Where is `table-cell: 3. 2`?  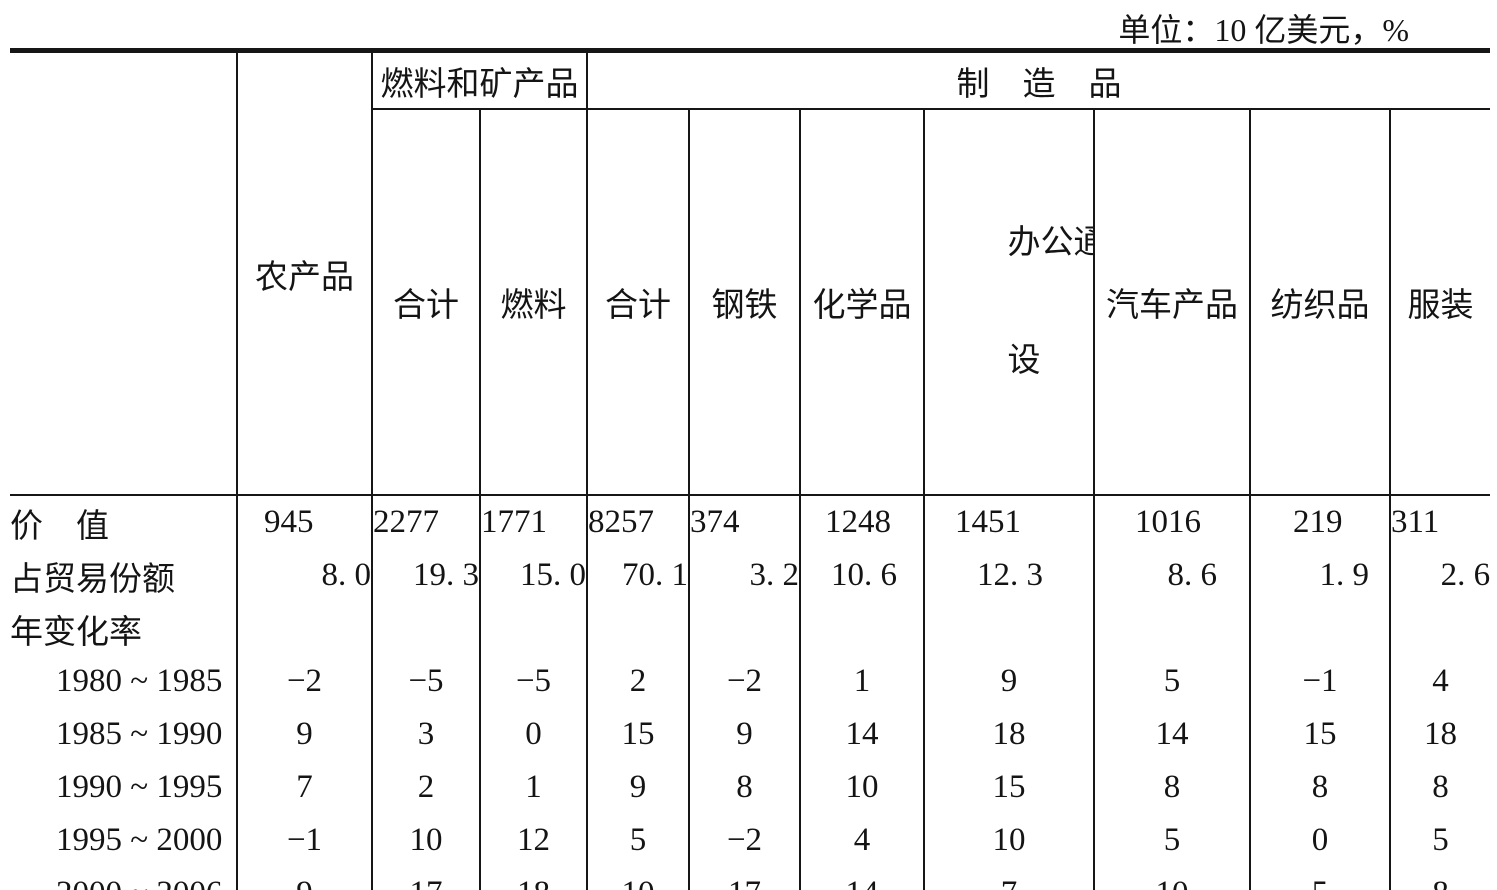 table-cell: 3. 2 is located at coordinates (744, 575).